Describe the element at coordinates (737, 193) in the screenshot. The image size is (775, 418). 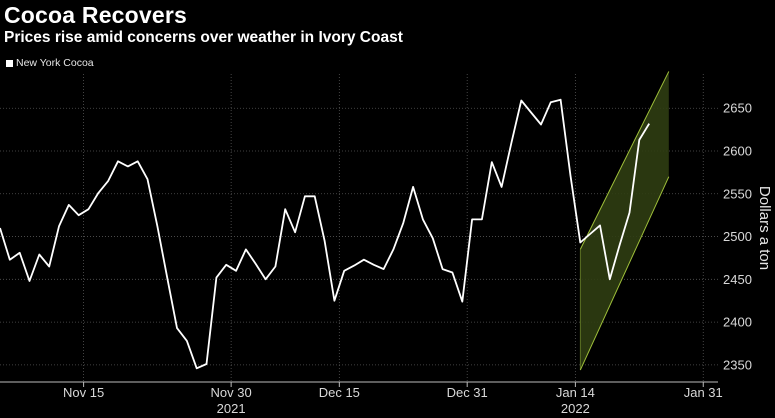
I see `y-tick-label: 2550` at that location.